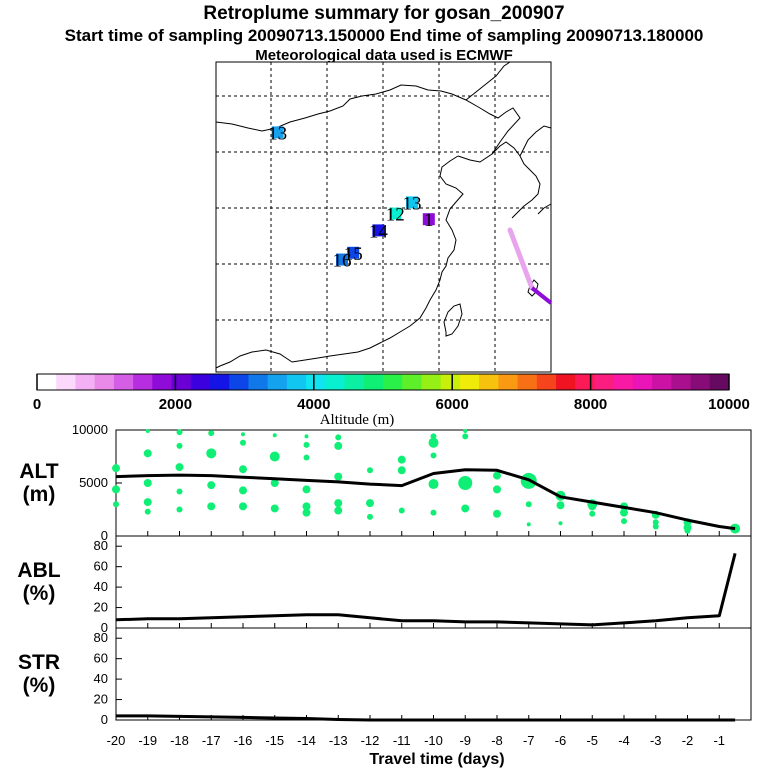 This screenshot has height=768, width=768. Describe the element at coordinates (101, 586) in the screenshot. I see `abl-ytick-label: 40` at that location.